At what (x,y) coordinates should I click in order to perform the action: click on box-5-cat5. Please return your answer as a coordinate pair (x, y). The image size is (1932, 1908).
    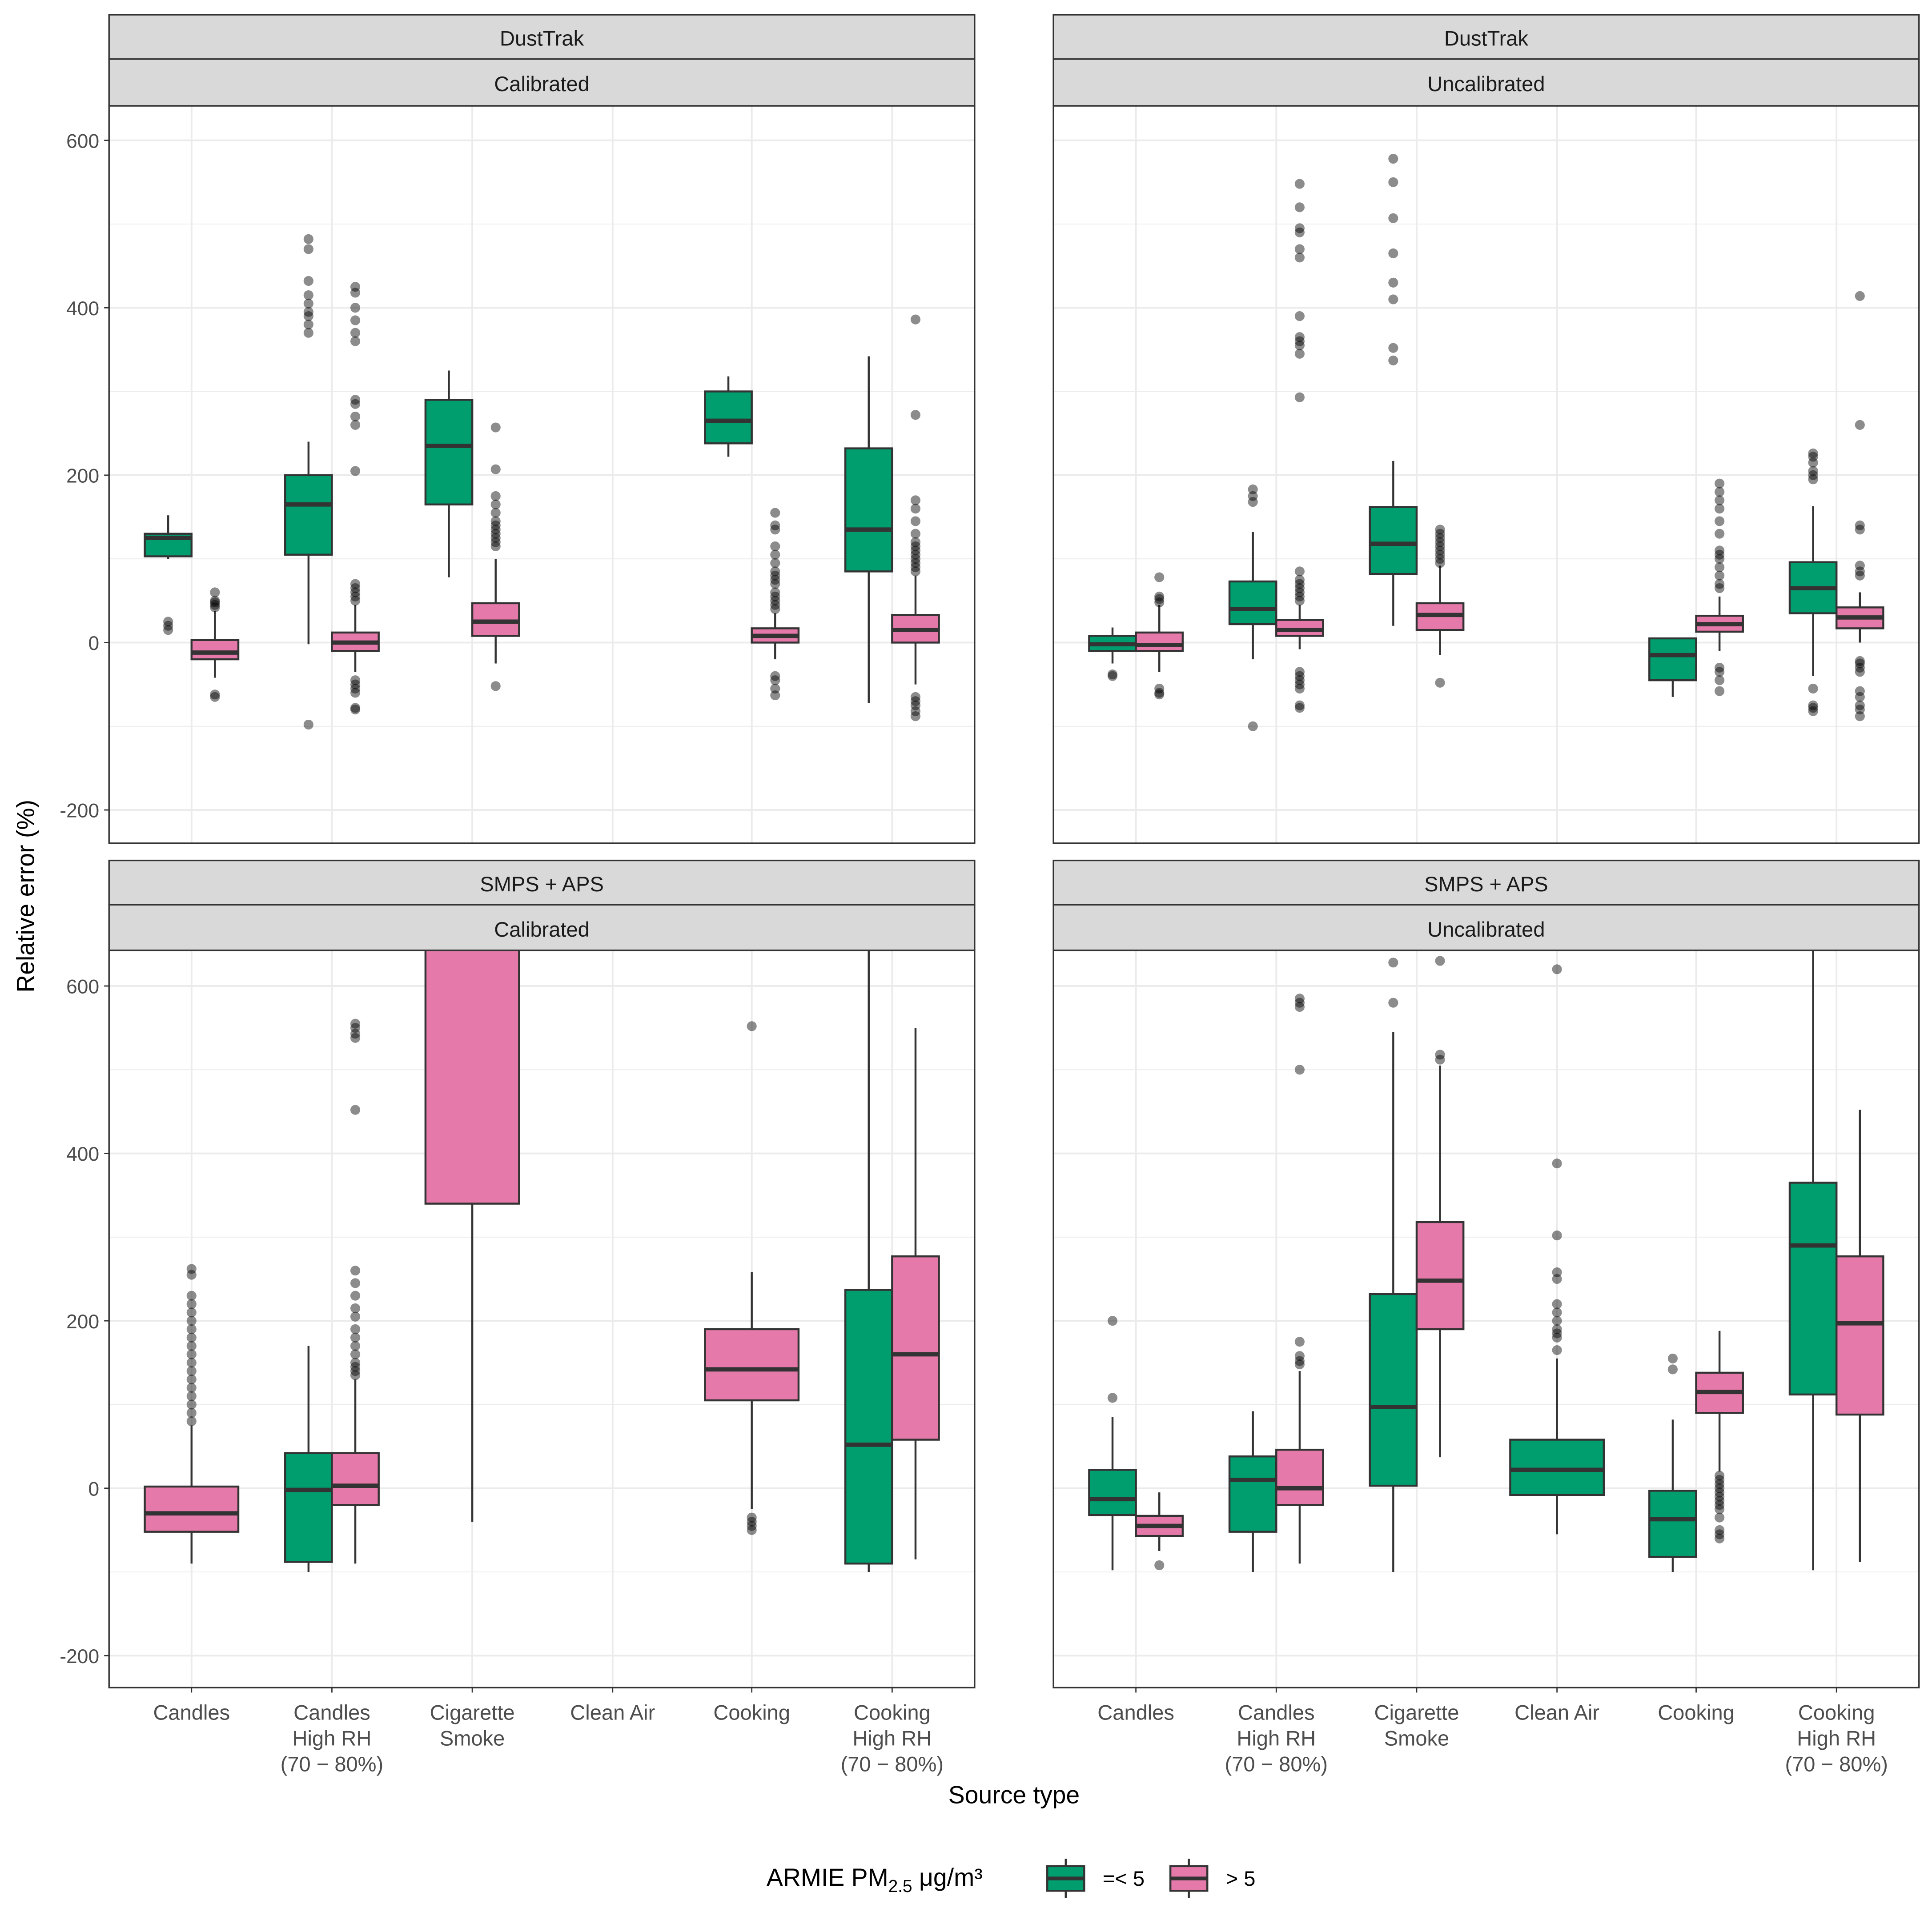
    Looking at the image, I should click on (915, 518).